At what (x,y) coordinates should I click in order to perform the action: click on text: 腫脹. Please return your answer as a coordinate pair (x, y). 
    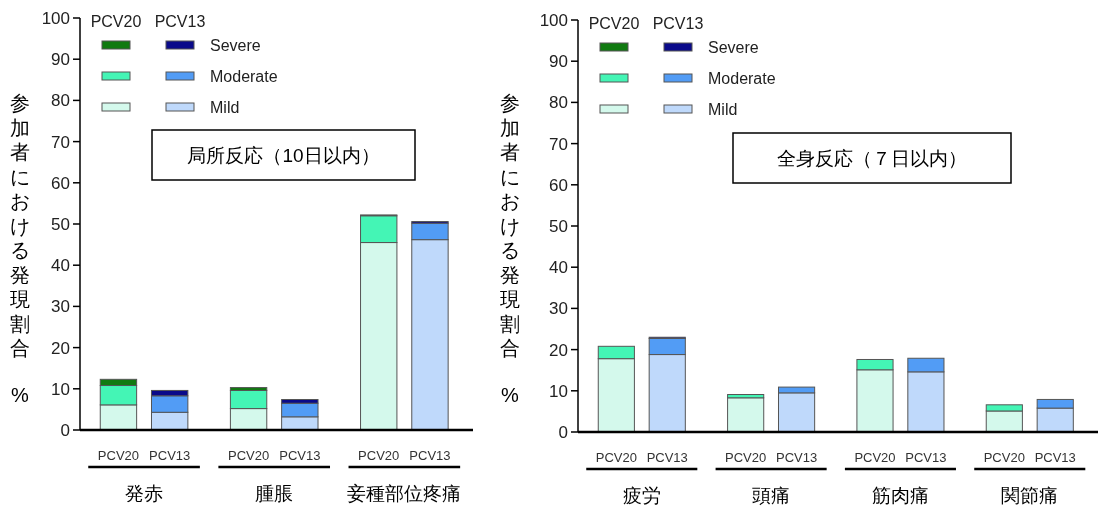
    Looking at the image, I should click on (274, 493).